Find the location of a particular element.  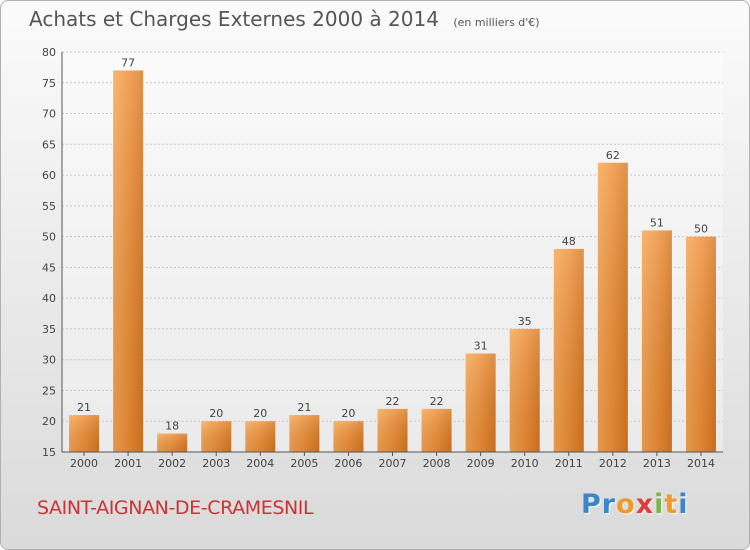

x-tick-label: 2001 is located at coordinates (128, 463).